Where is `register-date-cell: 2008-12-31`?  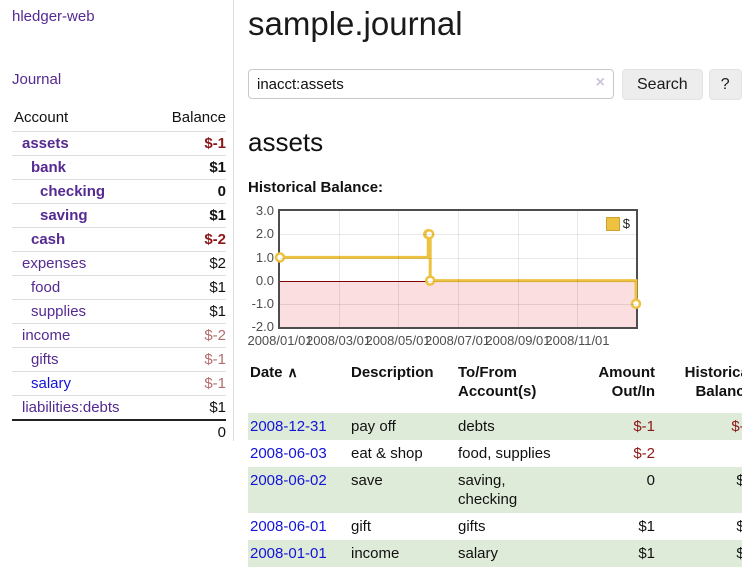 register-date-cell: 2008-12-31 is located at coordinates (298, 426).